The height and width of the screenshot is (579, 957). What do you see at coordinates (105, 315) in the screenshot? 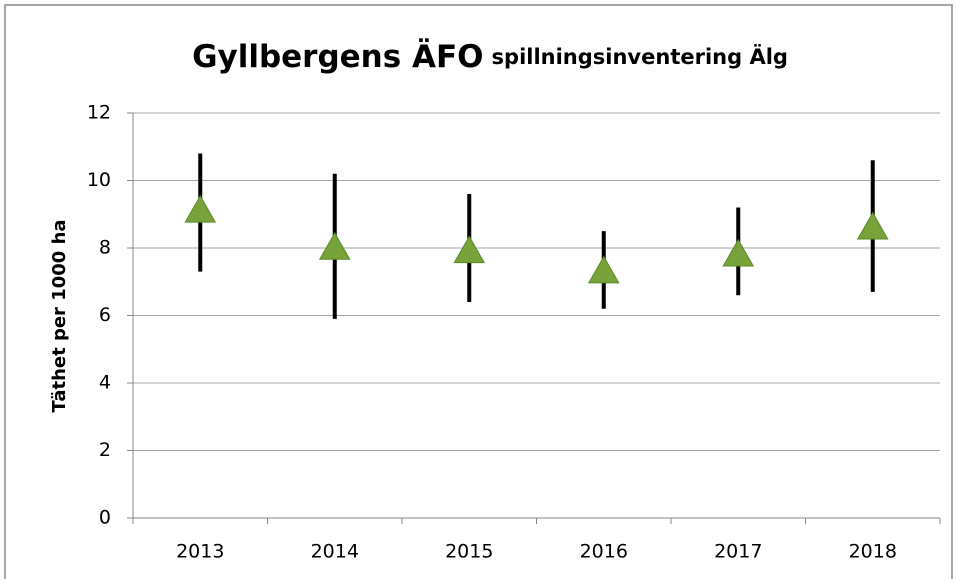
I see `y-tick-label: 6` at bounding box center [105, 315].